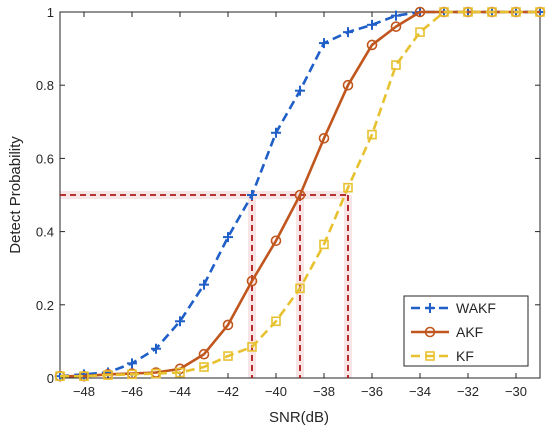 The height and width of the screenshot is (432, 550). Describe the element at coordinates (84, 391) in the screenshot. I see `x-tick-label: −48` at that location.